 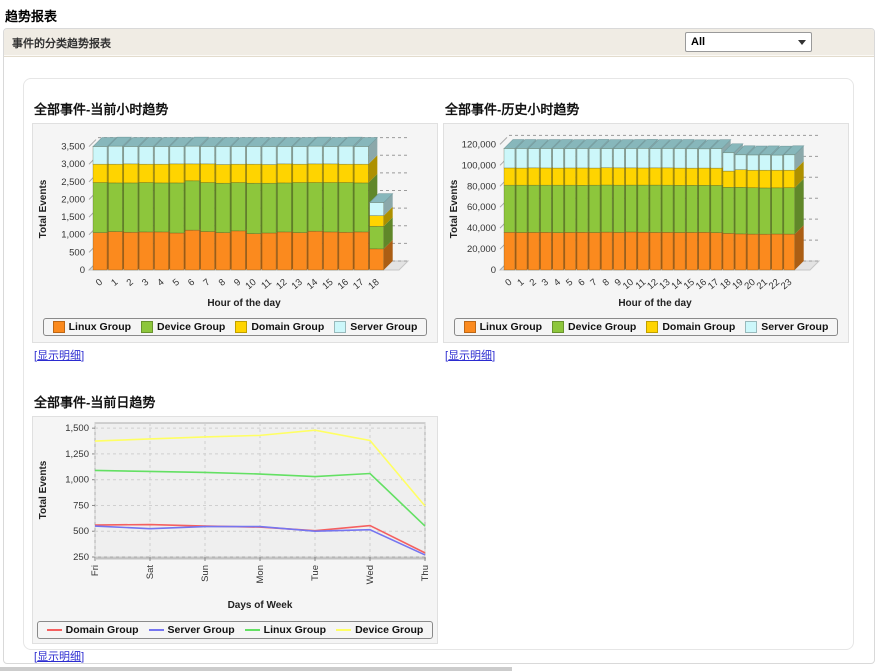 What do you see at coordinates (73, 164) in the screenshot?
I see `svg-text: 3,000` at bounding box center [73, 164].